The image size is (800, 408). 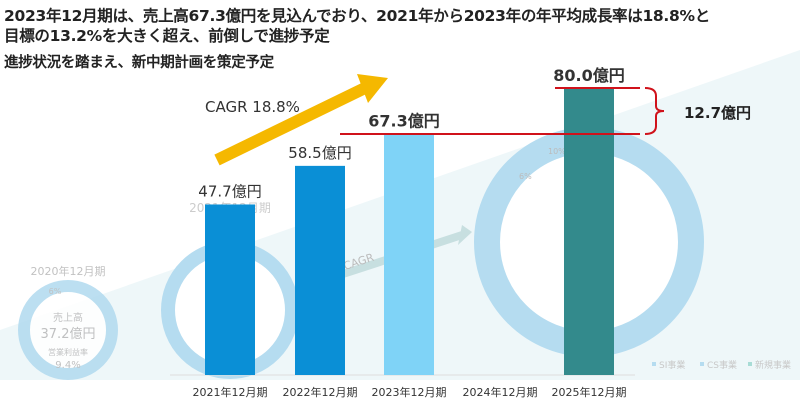 What do you see at coordinates (252, 107) in the screenshot?
I see `cagr-label: CAGR 18.8%` at bounding box center [252, 107].